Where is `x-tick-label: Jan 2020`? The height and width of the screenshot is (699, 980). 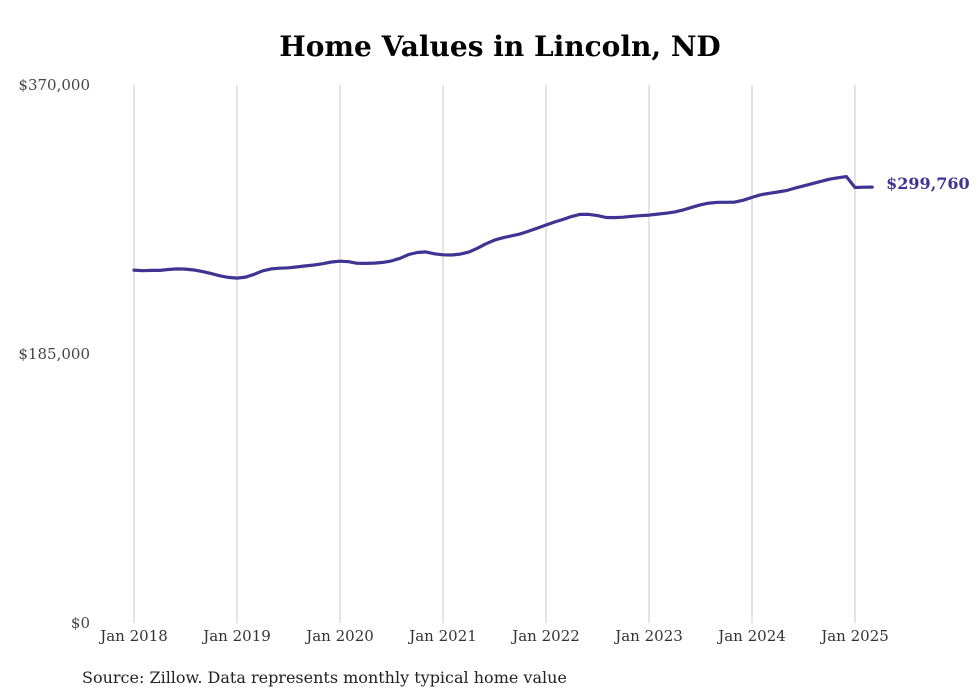 x-tick-label: Jan 2020 is located at coordinates (339, 636).